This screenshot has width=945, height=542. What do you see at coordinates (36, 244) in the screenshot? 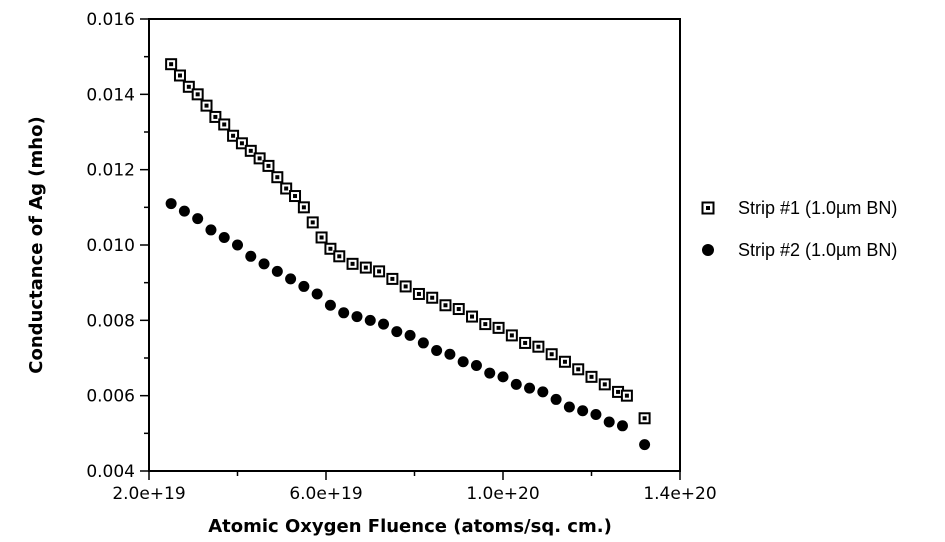
I see `y-axis-title: Conductance of Ag (mho)` at bounding box center [36, 244].